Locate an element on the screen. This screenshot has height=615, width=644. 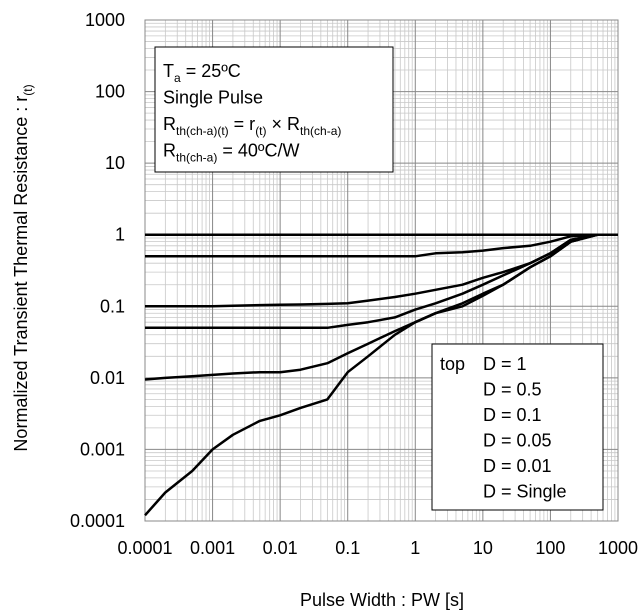
text-segment: Pulse Width : PW [s] is located at coordinates (382, 600).